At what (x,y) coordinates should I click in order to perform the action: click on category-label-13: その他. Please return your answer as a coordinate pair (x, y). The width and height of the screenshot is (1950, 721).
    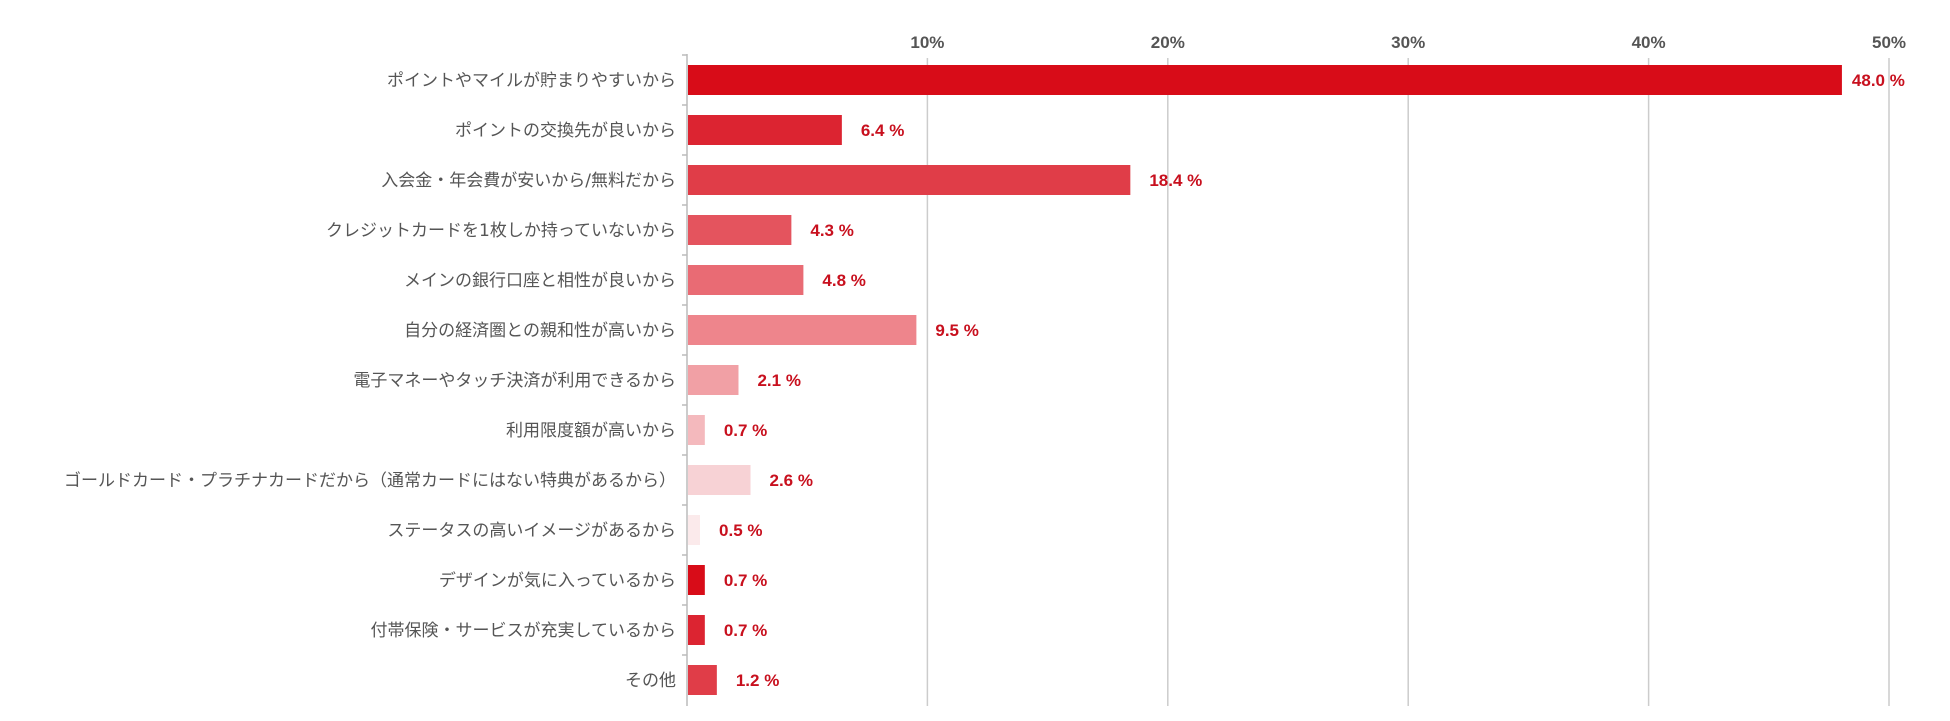
    Looking at the image, I should click on (650, 681).